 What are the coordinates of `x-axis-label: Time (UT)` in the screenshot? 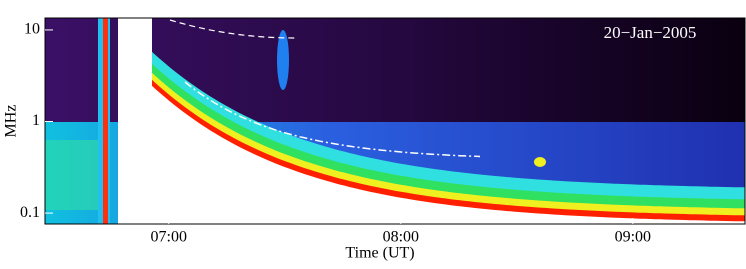 It's located at (379, 253).